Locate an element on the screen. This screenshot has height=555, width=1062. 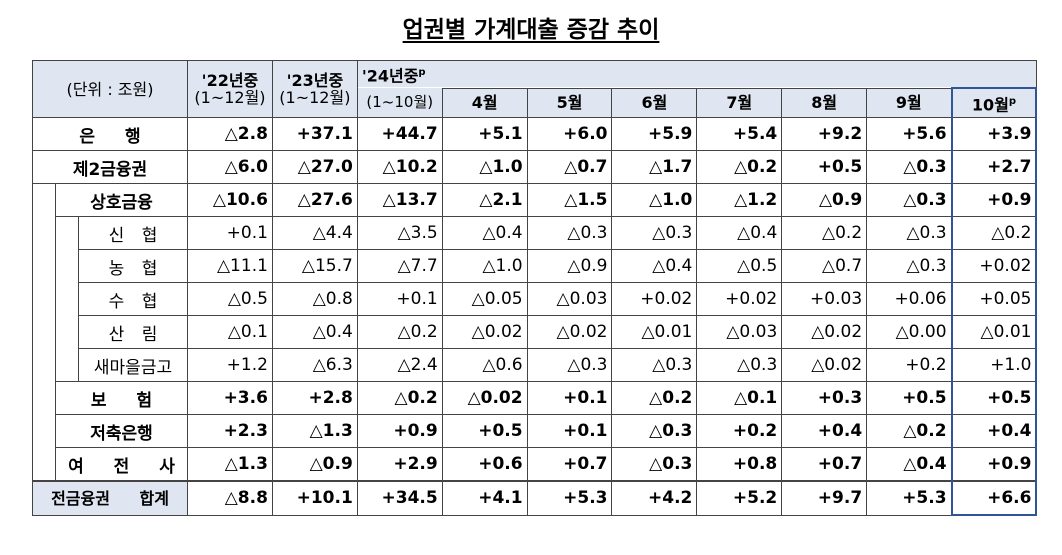
cell-value: △0.5 is located at coordinates (230, 299).